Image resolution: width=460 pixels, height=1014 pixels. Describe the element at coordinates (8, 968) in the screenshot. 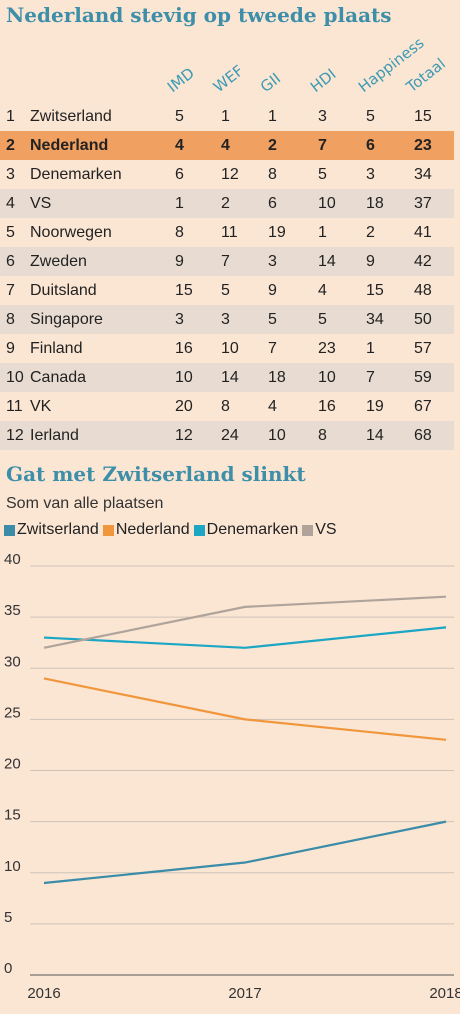

I see `y-tick-label: 0` at that location.